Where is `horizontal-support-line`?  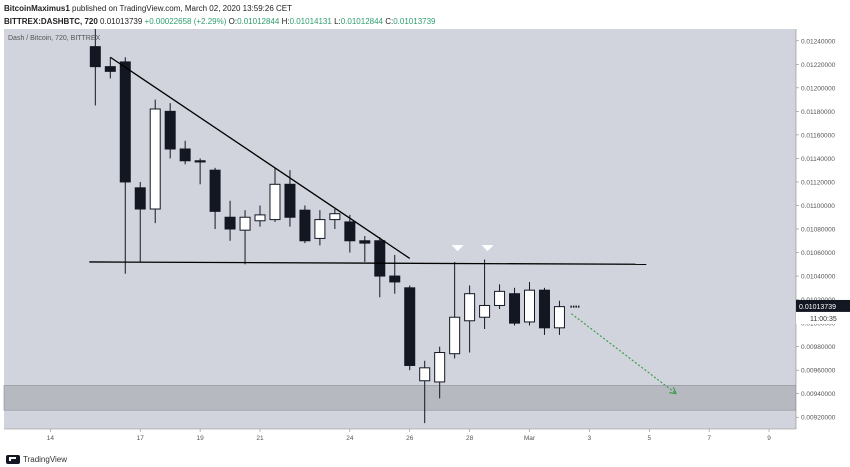
horizontal-support-line is located at coordinates (368, 263).